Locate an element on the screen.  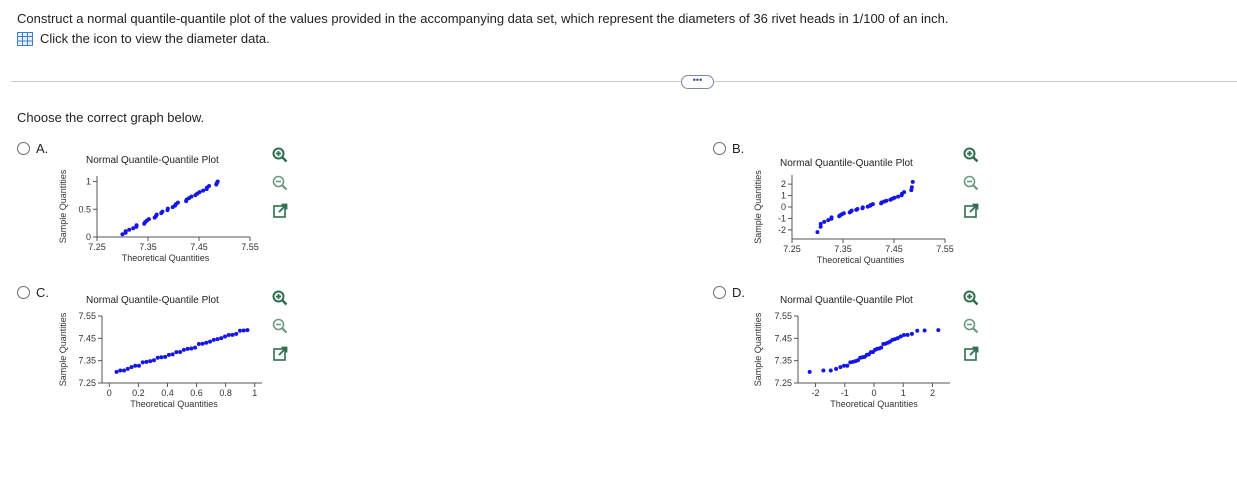
x-tick-label: 7.55 is located at coordinates (945, 249).